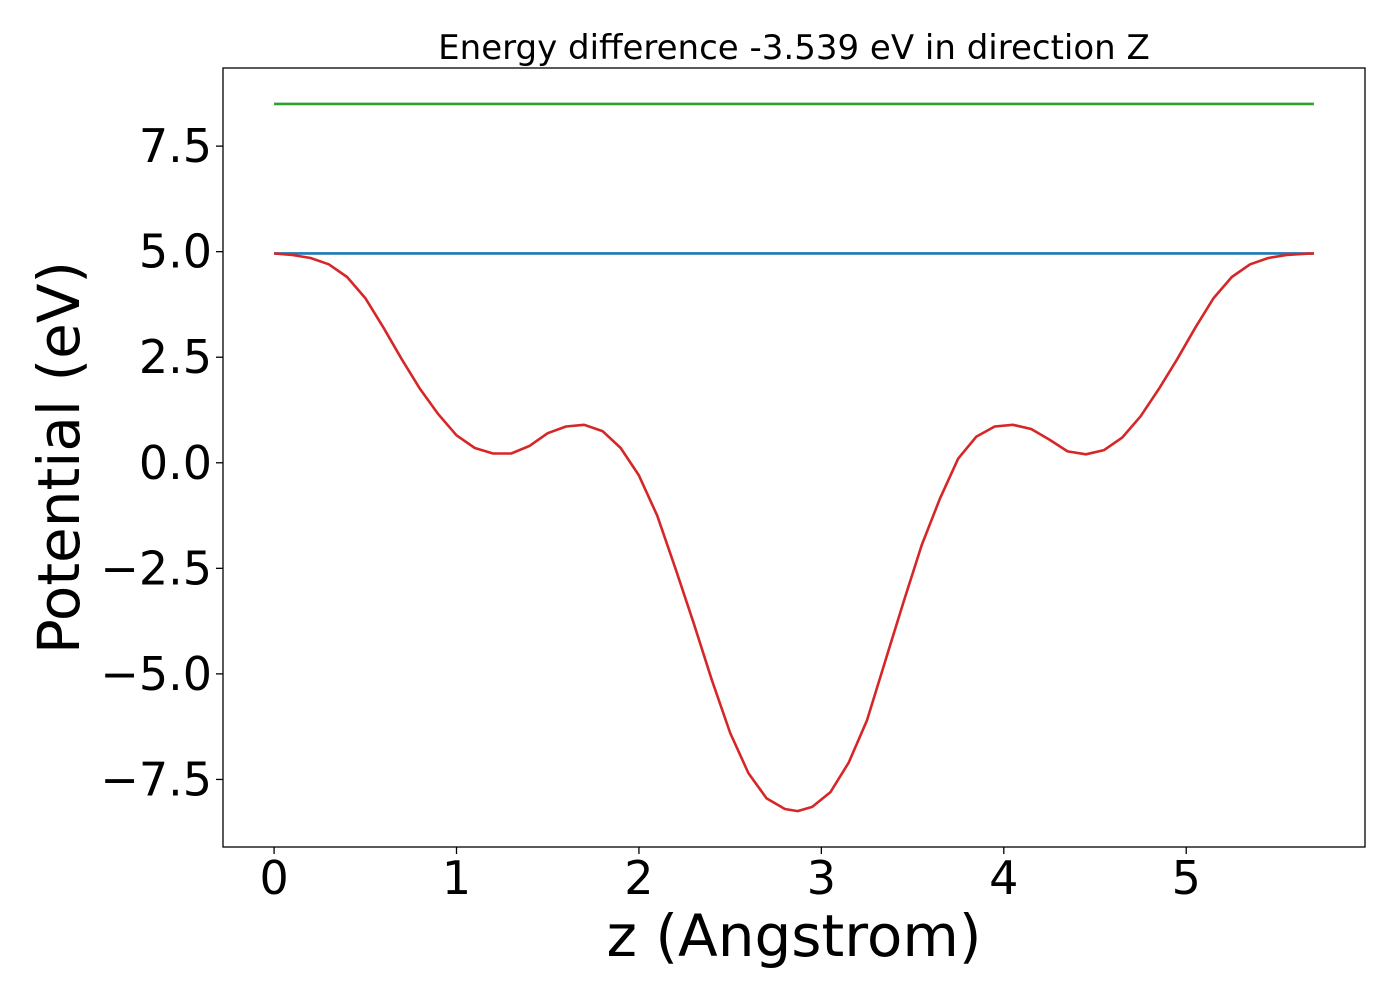 Image resolution: width=1400 pixels, height=1000 pixels. Describe the element at coordinates (175, 146) in the screenshot. I see `y-tick-label: 7.5` at that location.